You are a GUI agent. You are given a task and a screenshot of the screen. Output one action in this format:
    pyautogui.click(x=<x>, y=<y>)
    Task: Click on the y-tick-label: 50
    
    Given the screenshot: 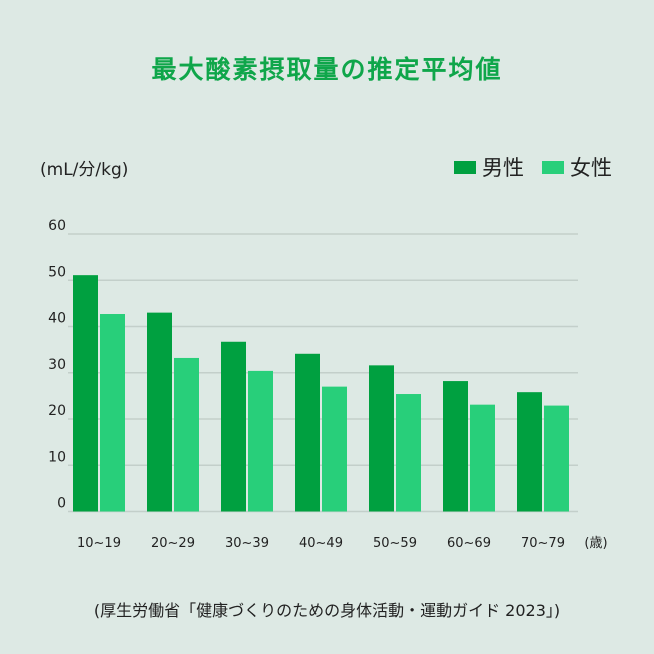 What is the action you would take?
    pyautogui.click(x=57, y=272)
    